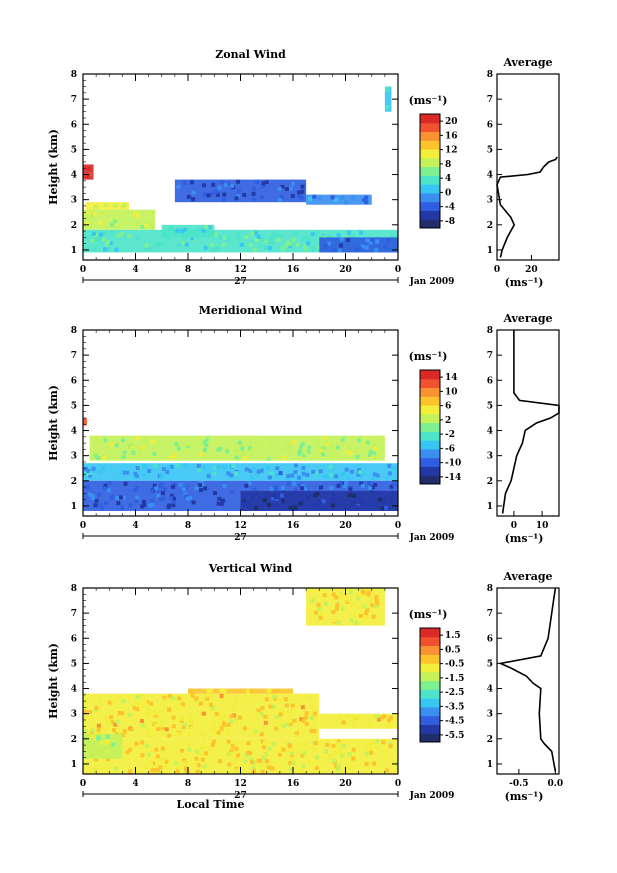 The image size is (617, 873). Describe the element at coordinates (85, 421) in the screenshot. I see `heatmap-region` at that location.